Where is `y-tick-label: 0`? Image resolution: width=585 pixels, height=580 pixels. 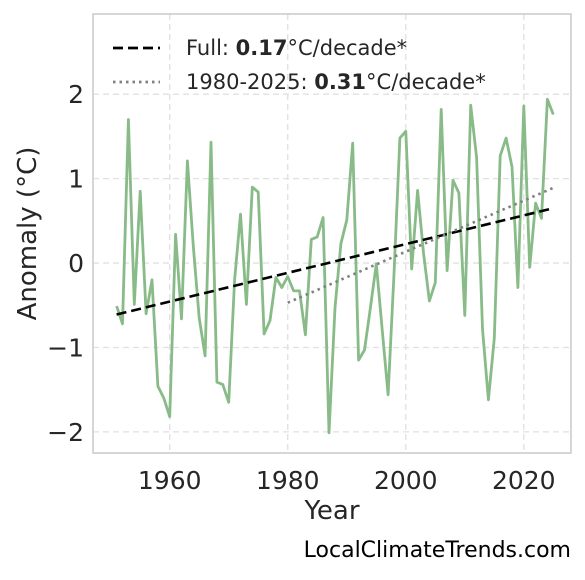 y-tick-label: 0 is located at coordinates (76, 263).